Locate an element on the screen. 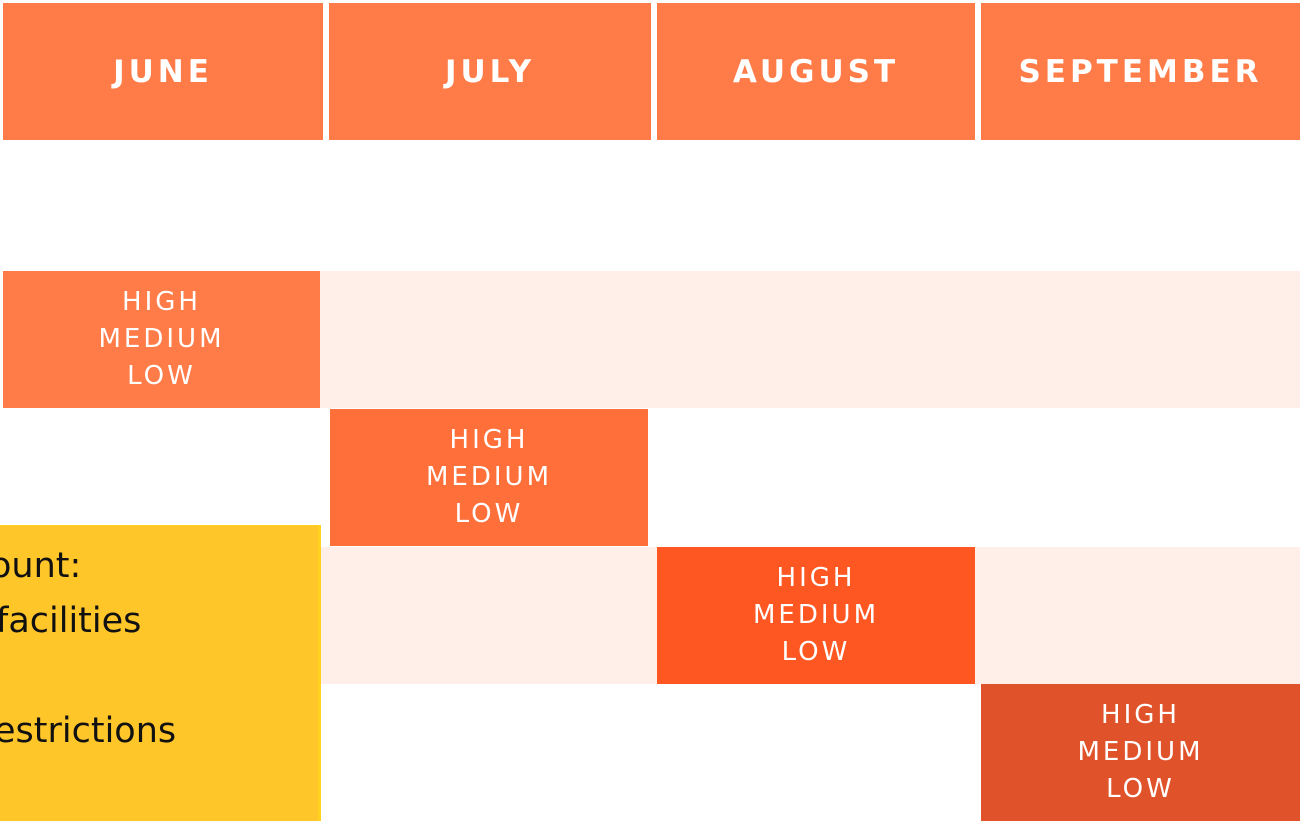 This screenshot has height=821, width=1300. month-header: AUGUST is located at coordinates (816, 71).